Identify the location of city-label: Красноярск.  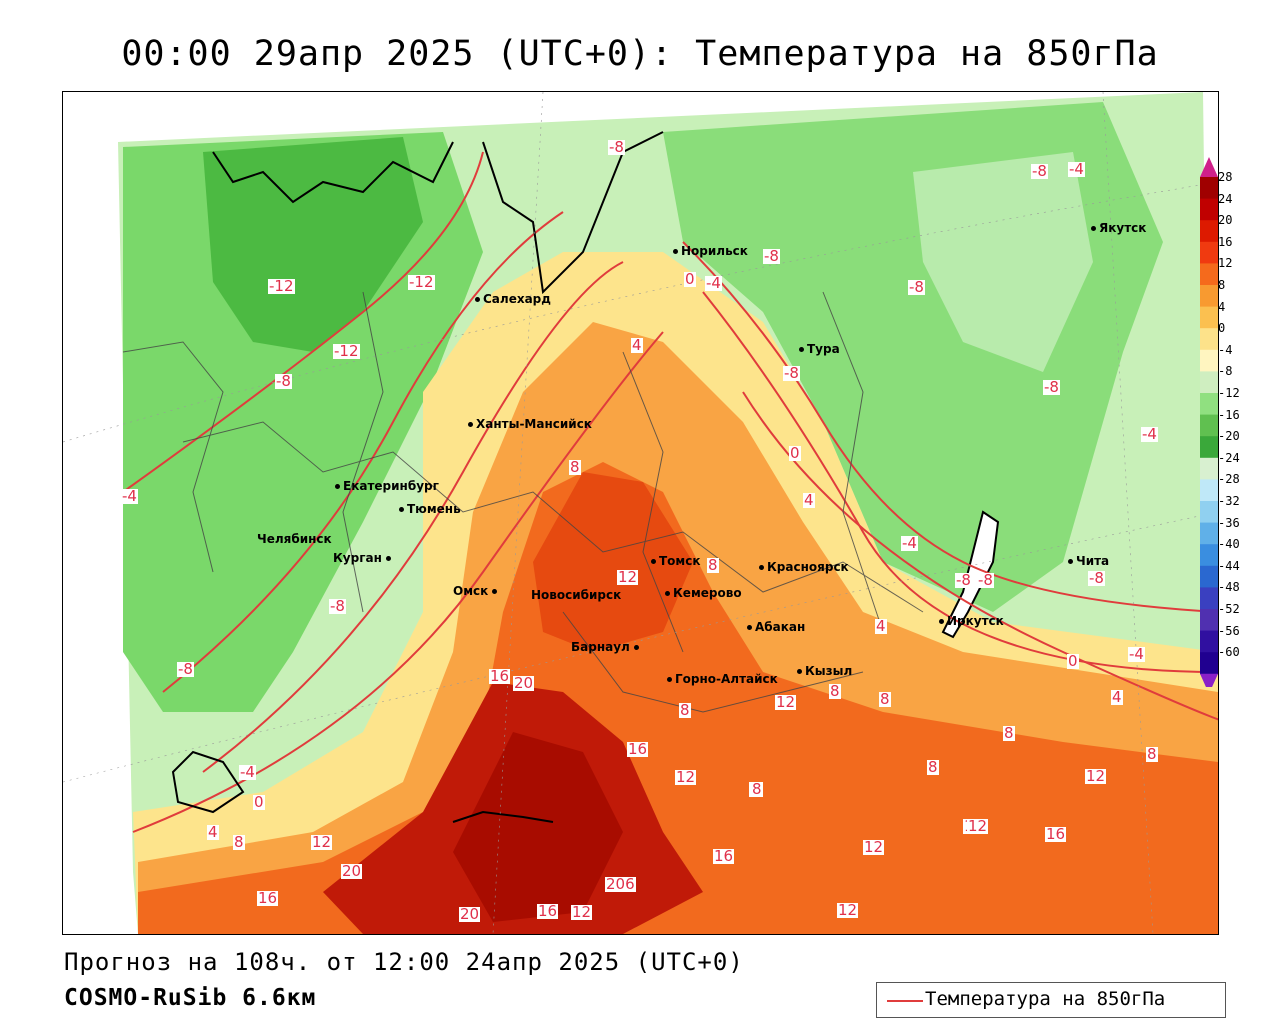
(804, 567).